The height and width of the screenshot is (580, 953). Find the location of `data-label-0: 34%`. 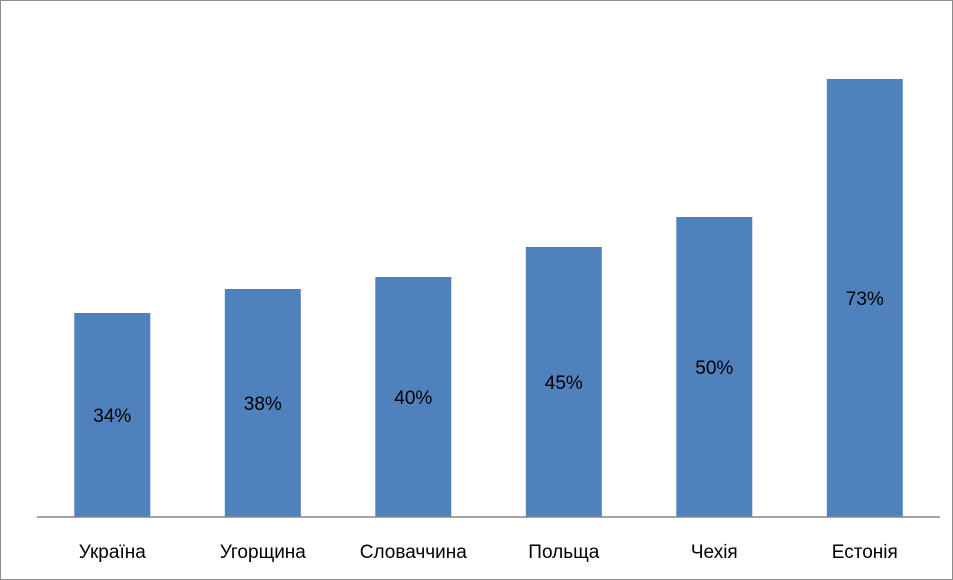

data-label-0: 34% is located at coordinates (112, 416).